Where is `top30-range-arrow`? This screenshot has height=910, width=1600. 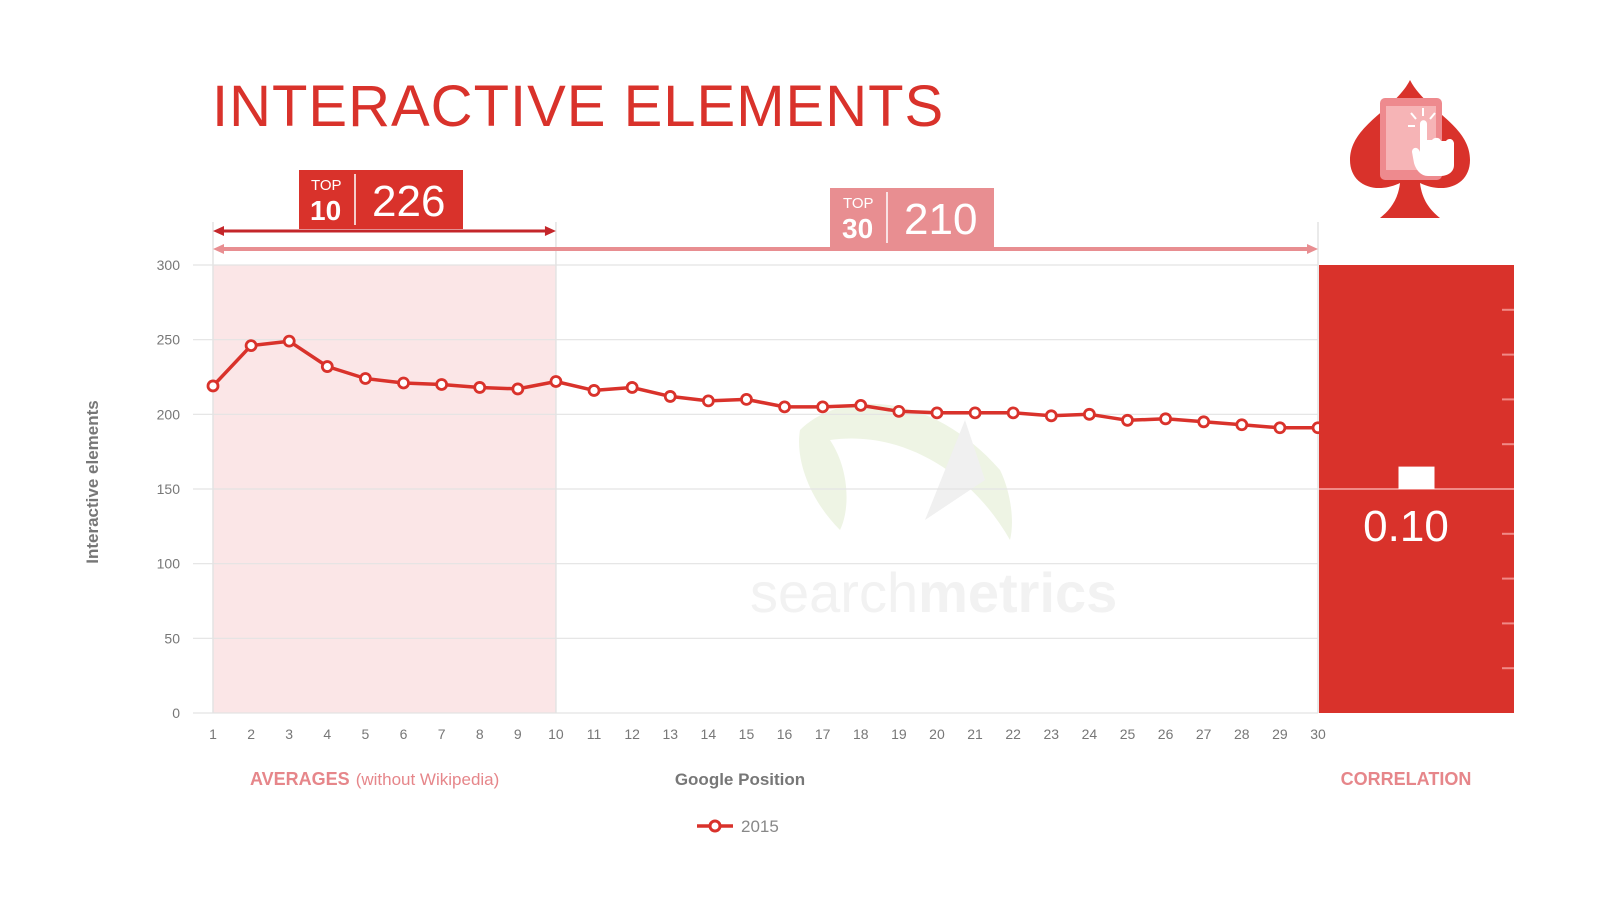 top30-range-arrow is located at coordinates (765, 249).